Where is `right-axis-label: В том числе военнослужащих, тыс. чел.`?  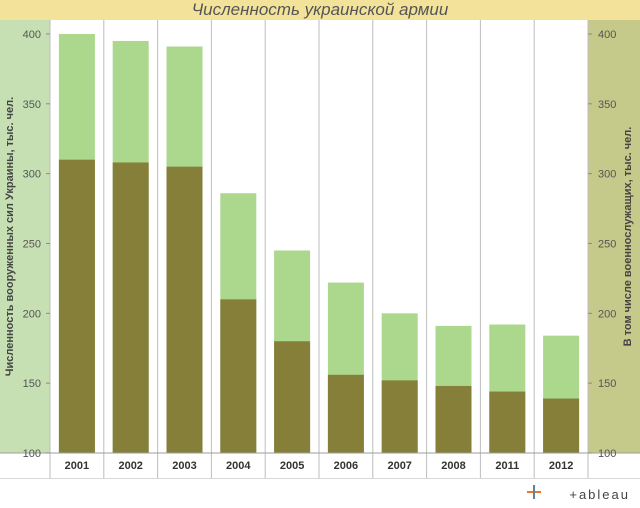 right-axis-label: В том числе военнослужащих, тыс. чел. is located at coordinates (628, 237).